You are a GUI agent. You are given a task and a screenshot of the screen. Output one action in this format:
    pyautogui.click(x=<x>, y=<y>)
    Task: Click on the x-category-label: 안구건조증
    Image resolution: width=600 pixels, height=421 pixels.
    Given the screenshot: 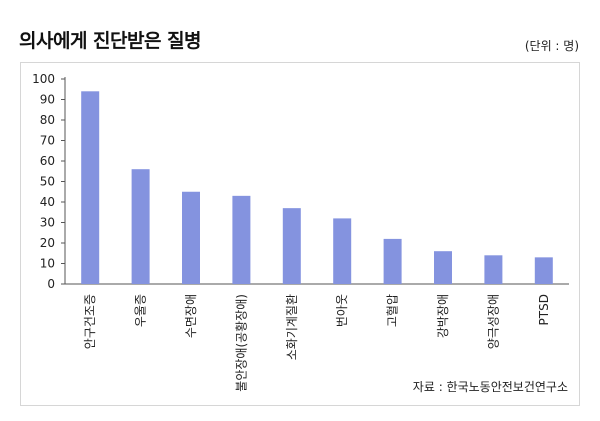 What is the action you would take?
    pyautogui.click(x=90, y=321)
    